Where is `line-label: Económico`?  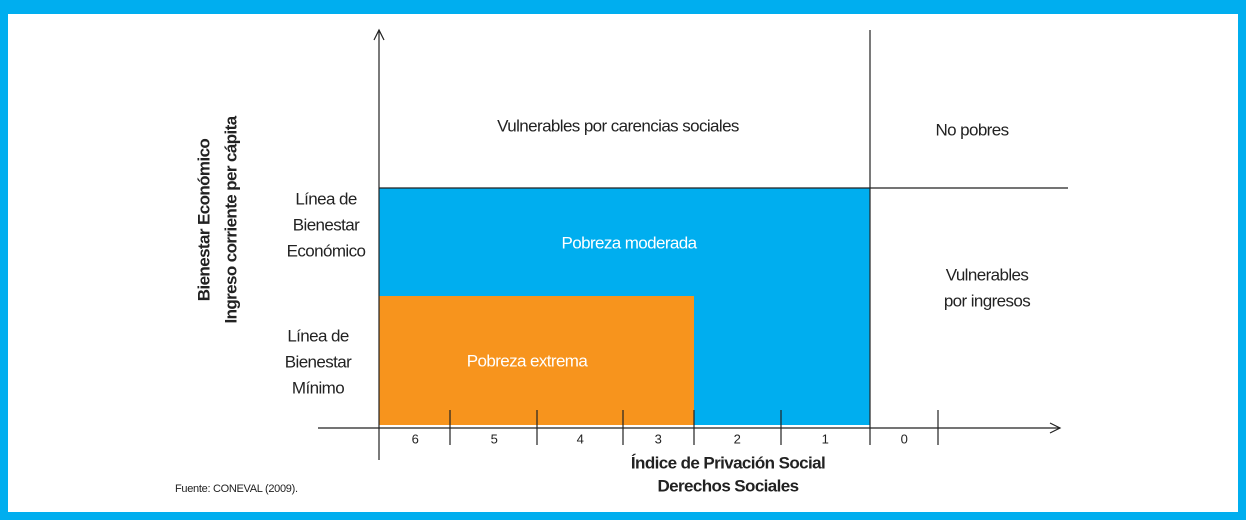 line-label: Económico is located at coordinates (326, 250).